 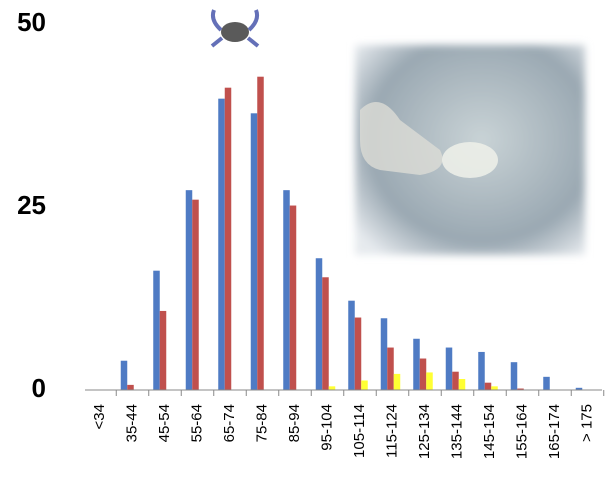 I want to click on x-tick-label: 125-134, so click(x=424, y=431).